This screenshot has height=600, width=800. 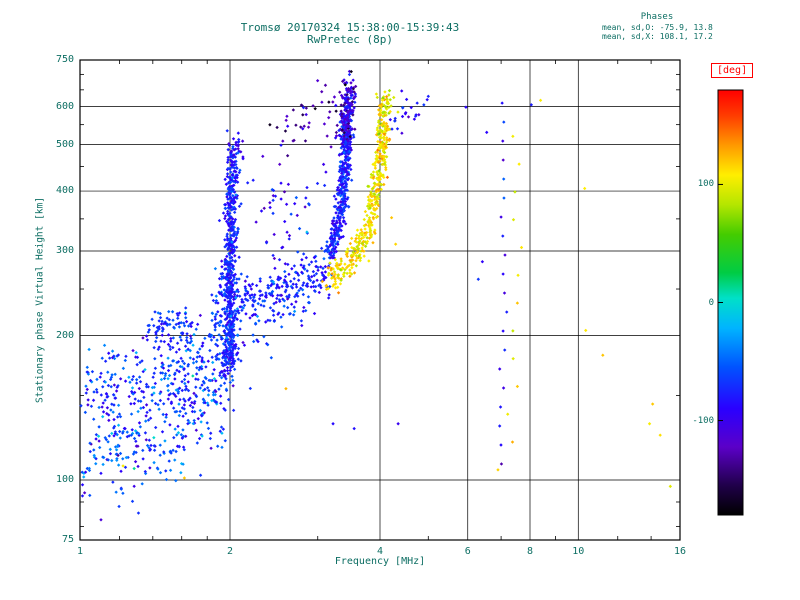 I want to click on y-axis-label: Stationary phase Virtual Height [km], so click(x=40, y=300).